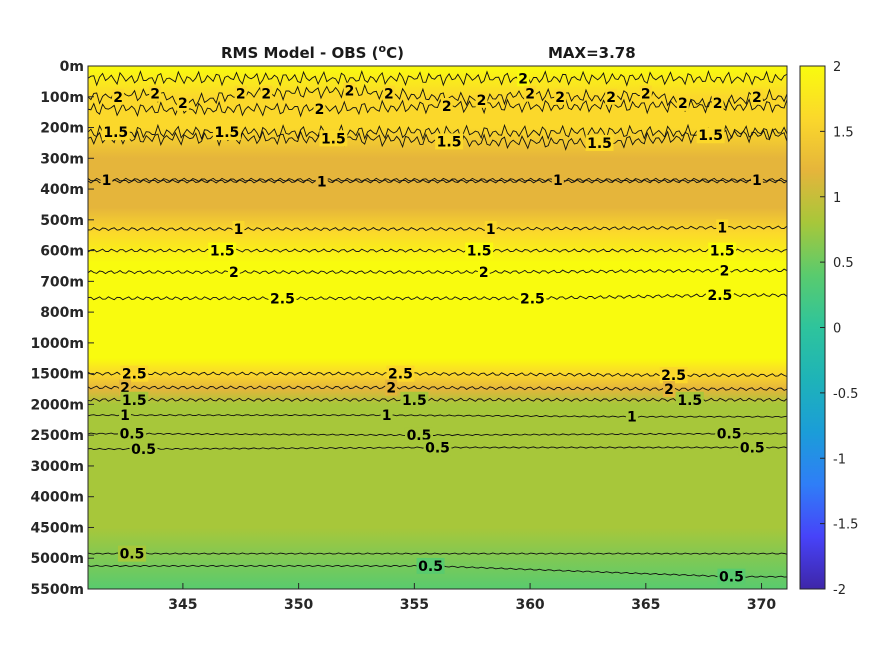  What do you see at coordinates (62, 221) in the screenshot?
I see `depth-tick-label: 500m` at bounding box center [62, 221].